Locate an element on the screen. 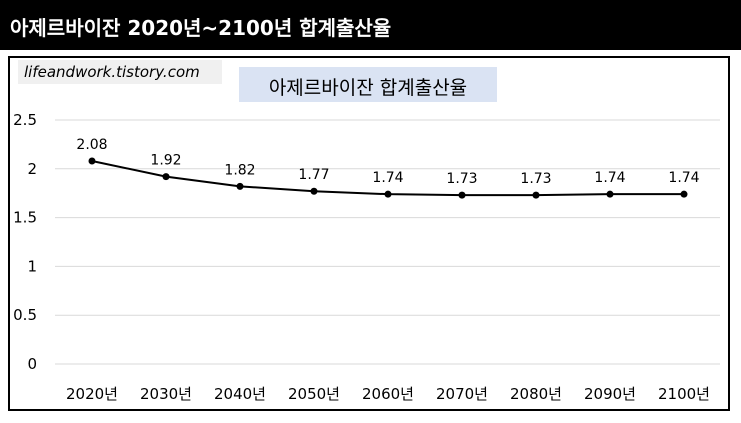 Image resolution: width=741 pixels, height=423 pixels. y-tick-label: 1.5 is located at coordinates (25, 218).